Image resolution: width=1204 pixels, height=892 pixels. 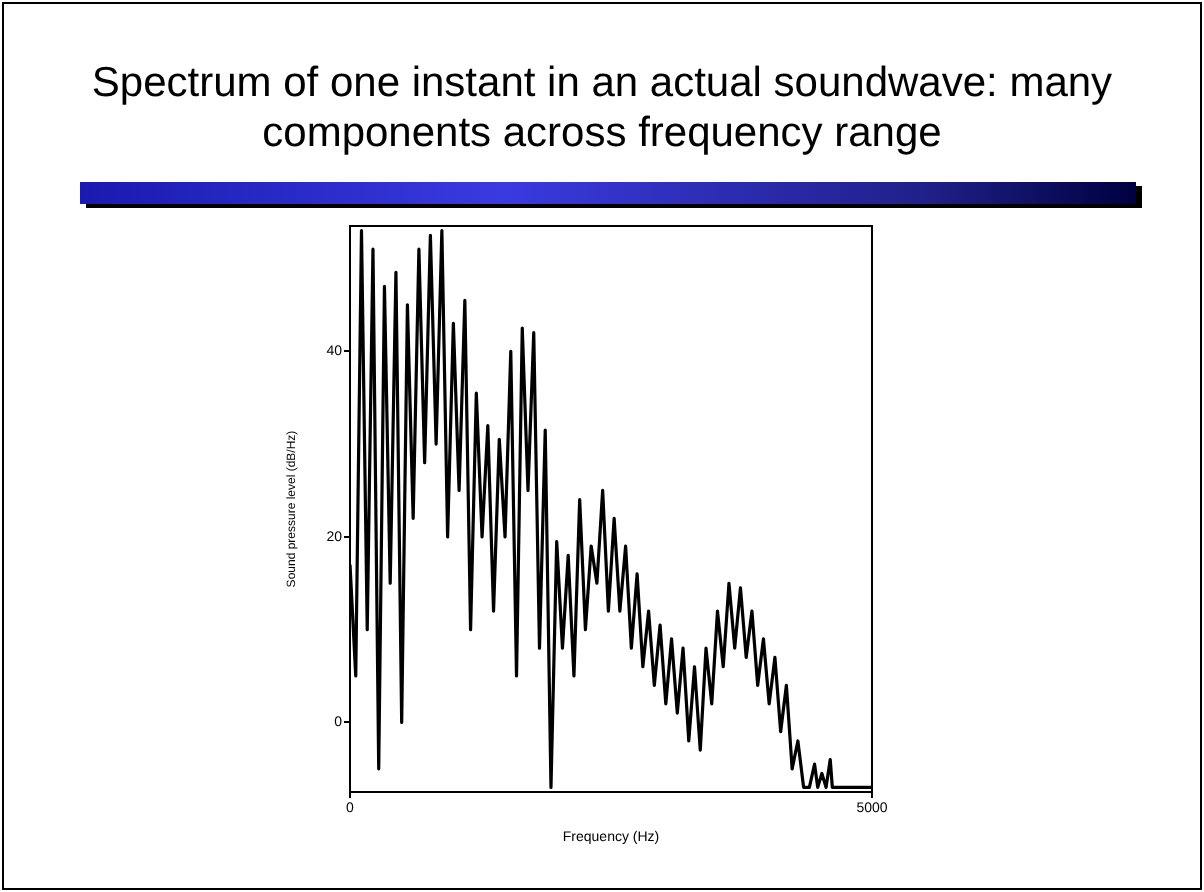 I want to click on chart-title: Spectrum of one instant in an actual soundwave: many components across frequency range, so click(x=602, y=108).